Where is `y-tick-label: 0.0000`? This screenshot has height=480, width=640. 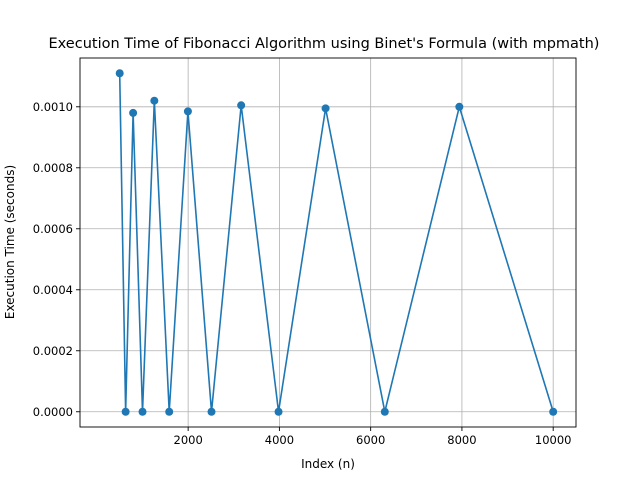
y-tick-label: 0.0000 is located at coordinates (53, 412).